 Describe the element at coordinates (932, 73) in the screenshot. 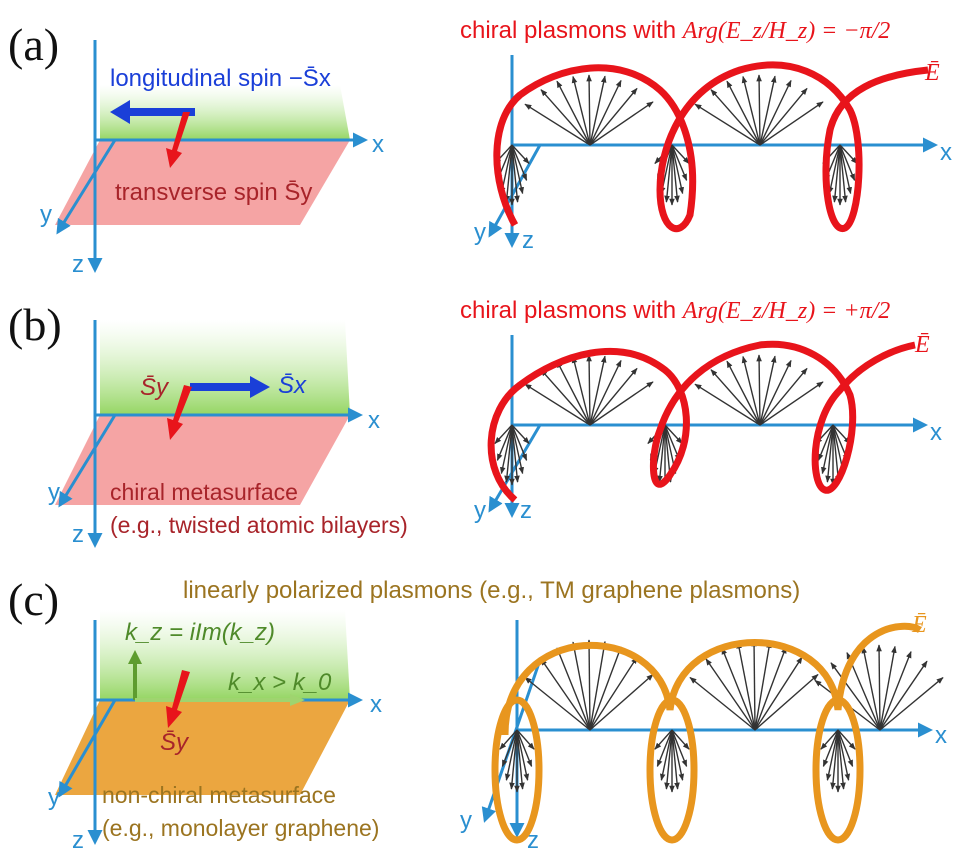

I see `field-label: Ē` at that location.